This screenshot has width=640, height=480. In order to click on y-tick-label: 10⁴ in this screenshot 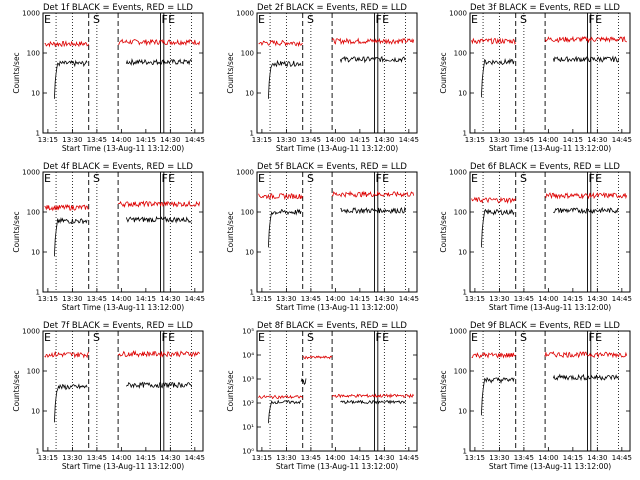, I will do `click(248, 356)`.